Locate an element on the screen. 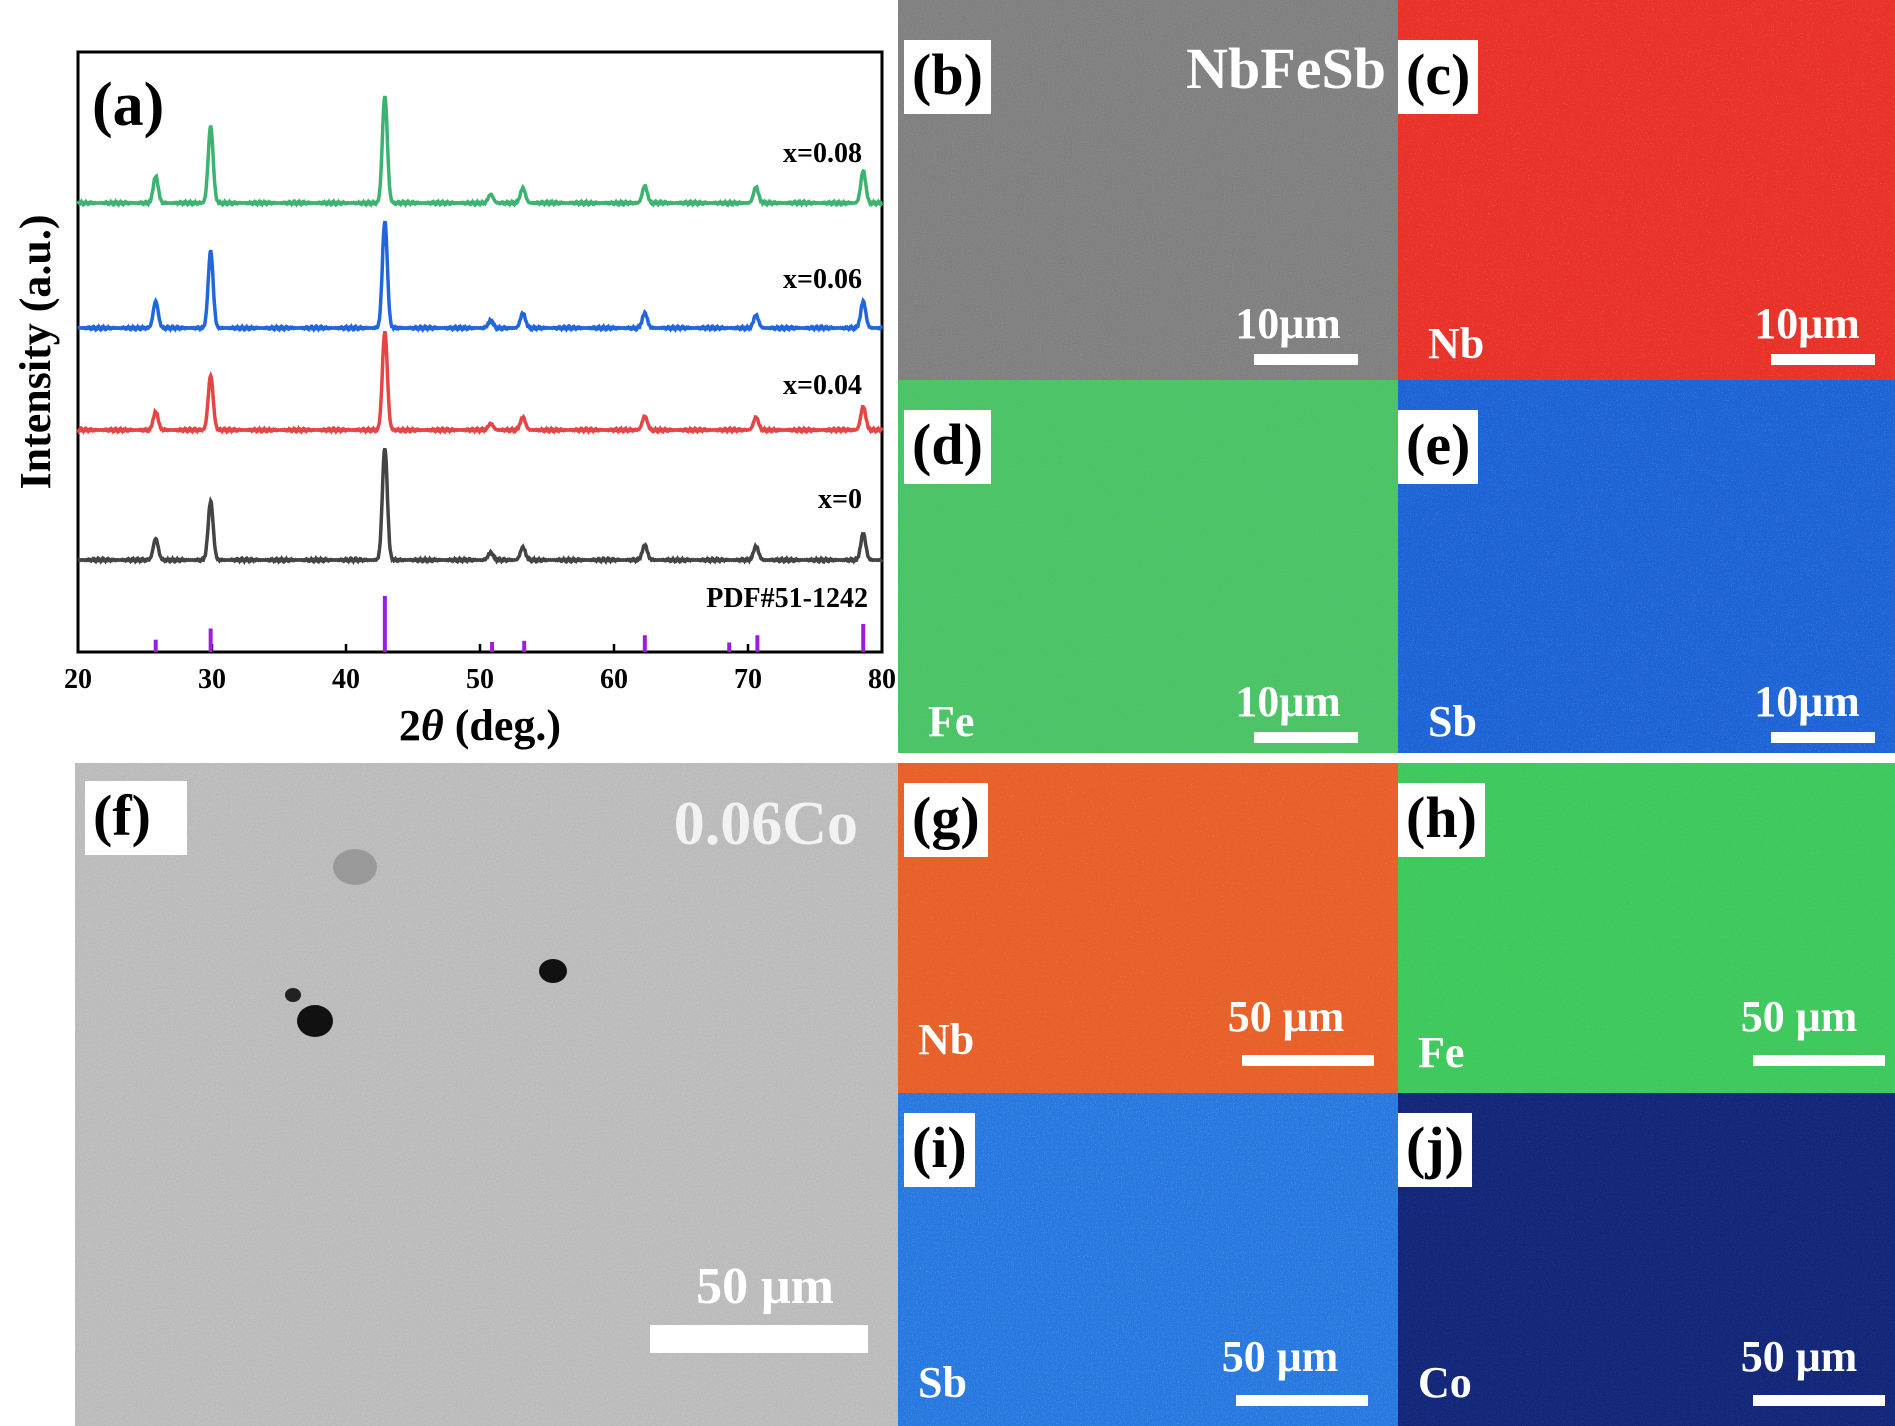 This screenshot has width=1895, height=1426. x-tick-label: 40 is located at coordinates (346, 679).